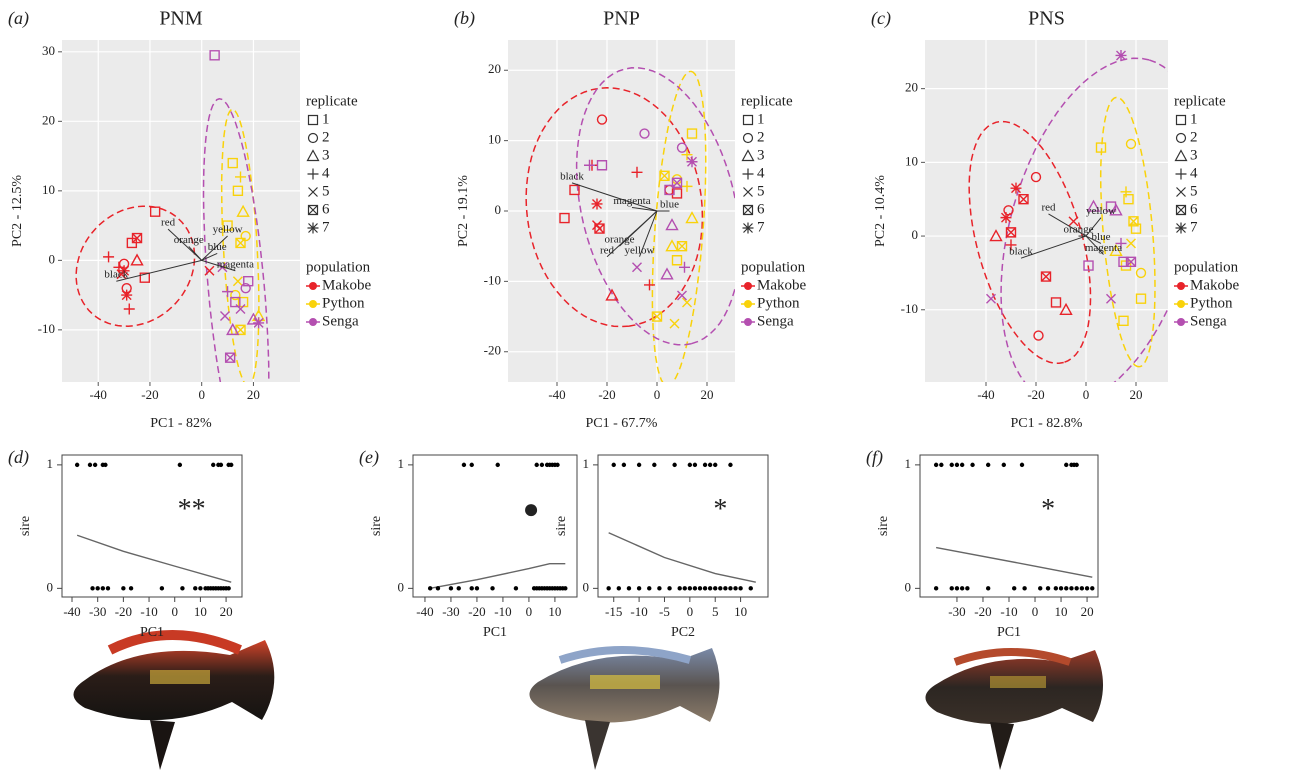 The height and width of the screenshot is (783, 1290). What do you see at coordinates (450, 611) in the screenshot?
I see `x-tick-label: -30` at bounding box center [450, 611].